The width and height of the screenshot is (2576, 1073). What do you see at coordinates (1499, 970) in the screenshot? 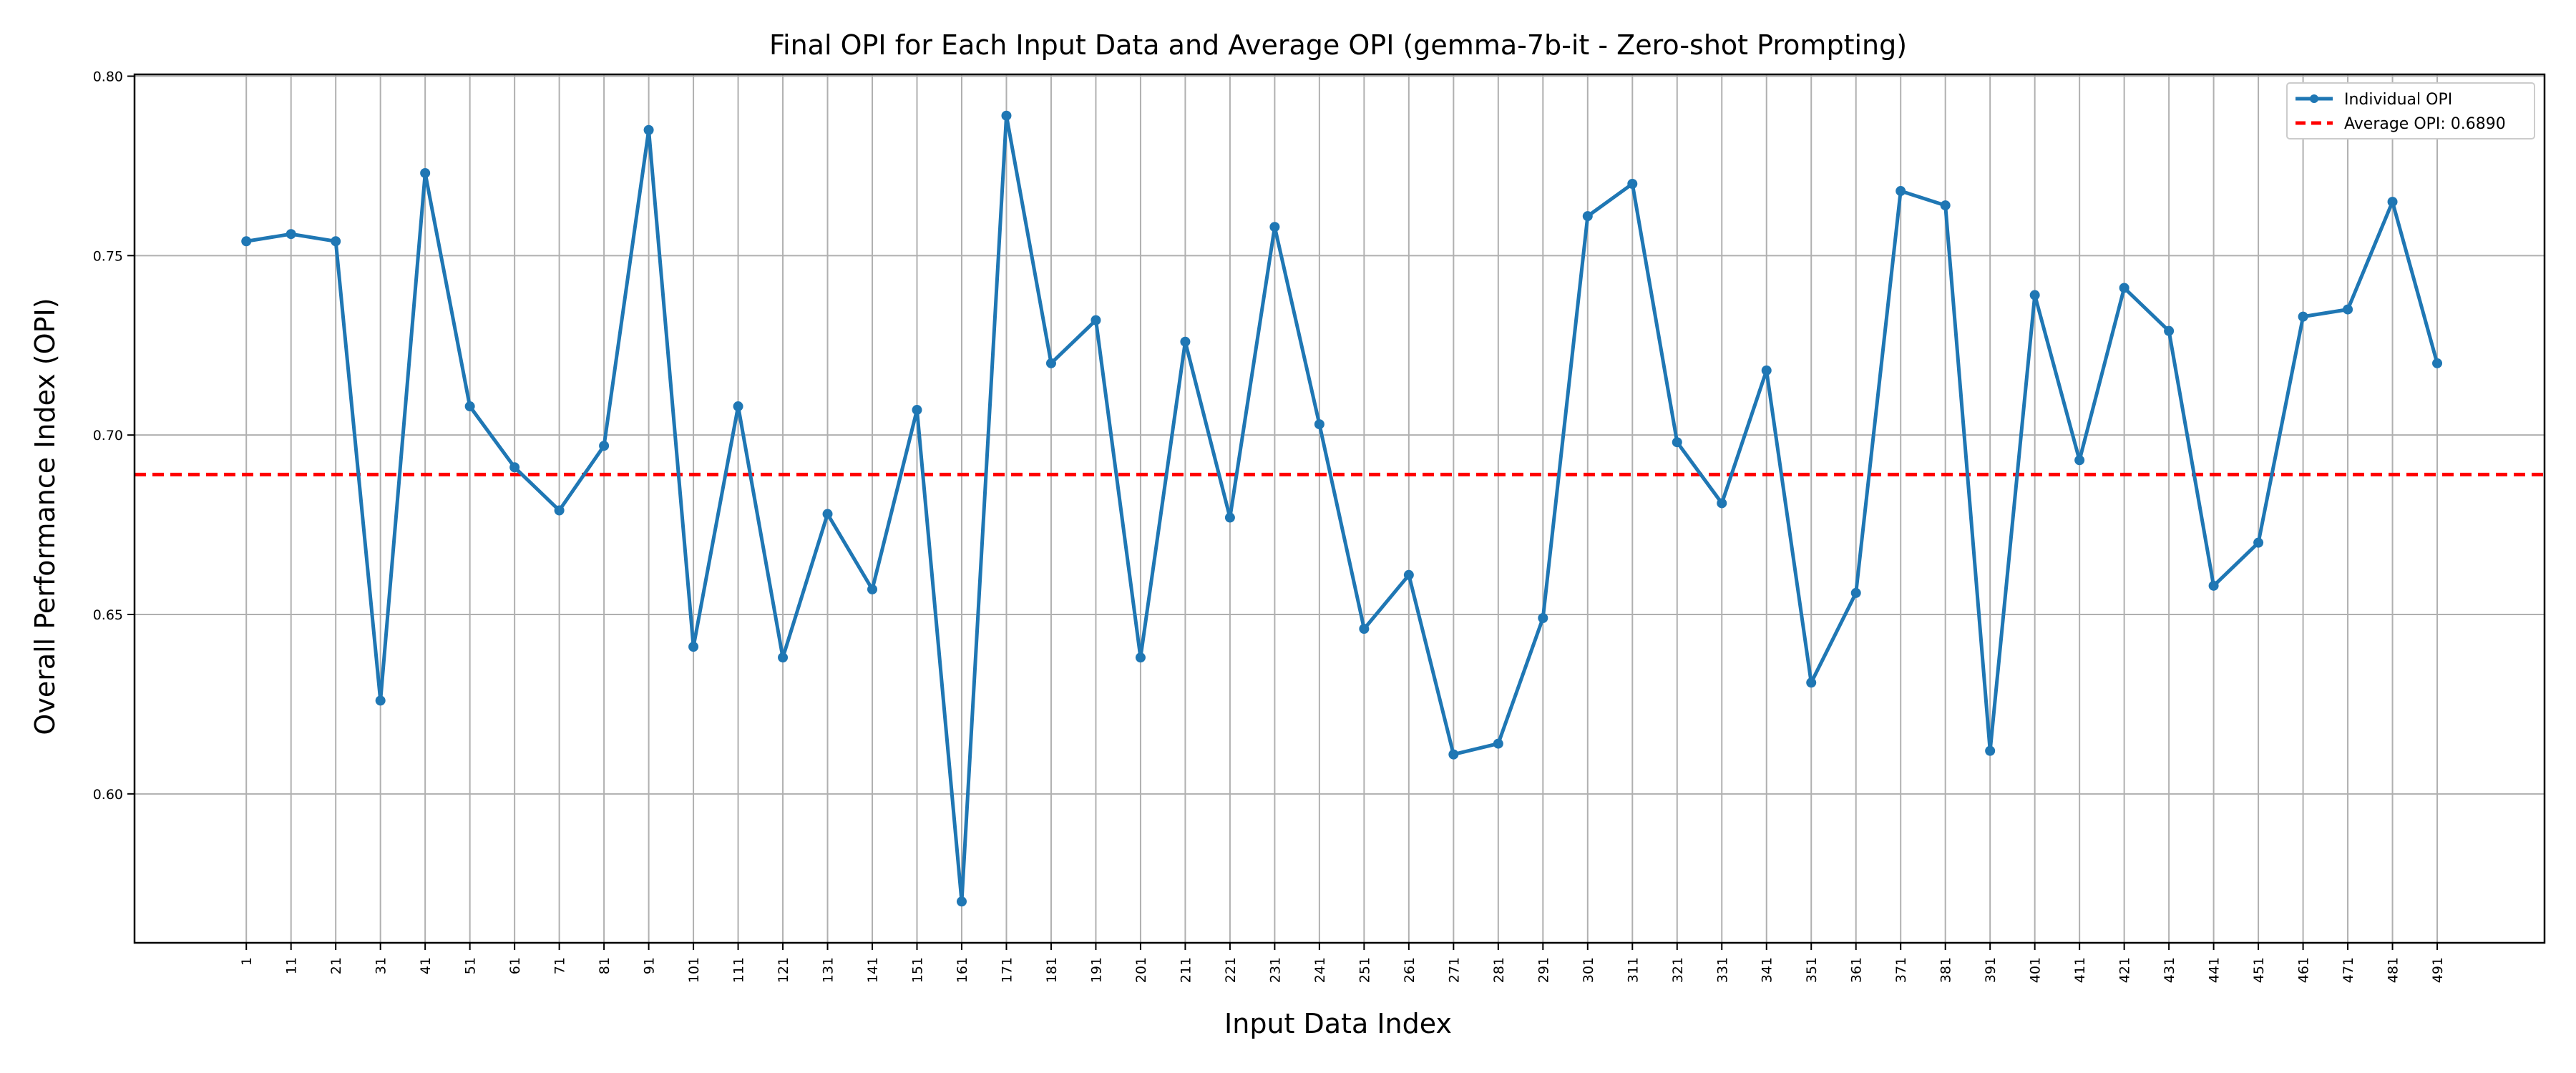
I see `x-tick-label: 281` at bounding box center [1499, 970].